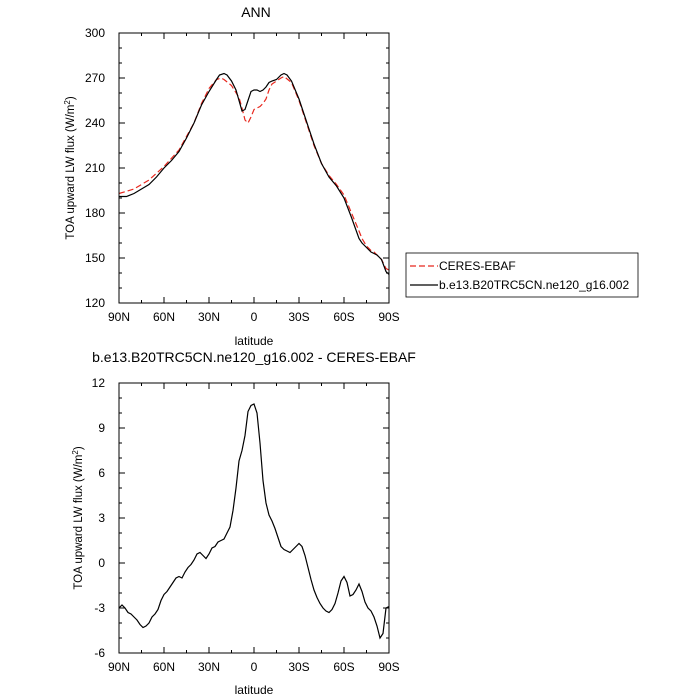 The height and width of the screenshot is (700, 700). I want to click on top-x-tick-label: 90S, so click(388, 317).